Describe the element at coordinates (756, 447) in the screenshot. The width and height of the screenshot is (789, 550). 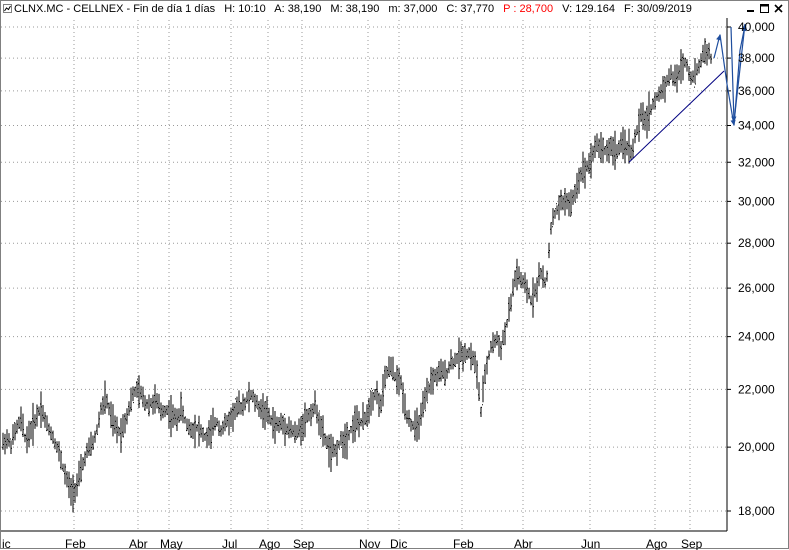
I see `y-tick-label: 20,000` at that location.